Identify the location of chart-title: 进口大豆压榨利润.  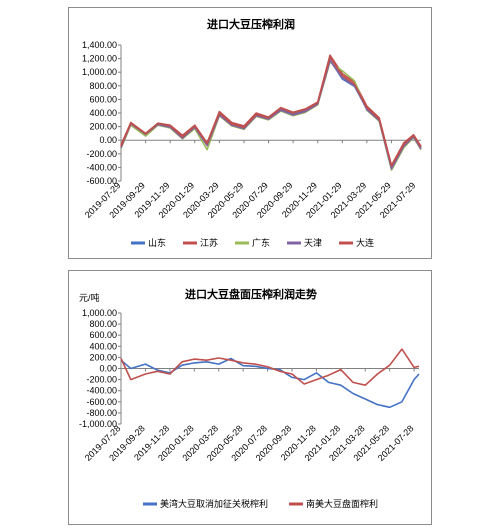
(251, 24).